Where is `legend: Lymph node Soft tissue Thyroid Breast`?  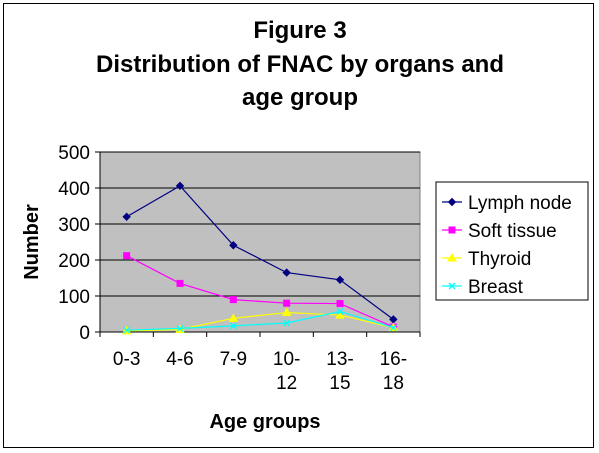
legend: Lymph node Soft tissue Thyroid Breast is located at coordinates (512, 241).